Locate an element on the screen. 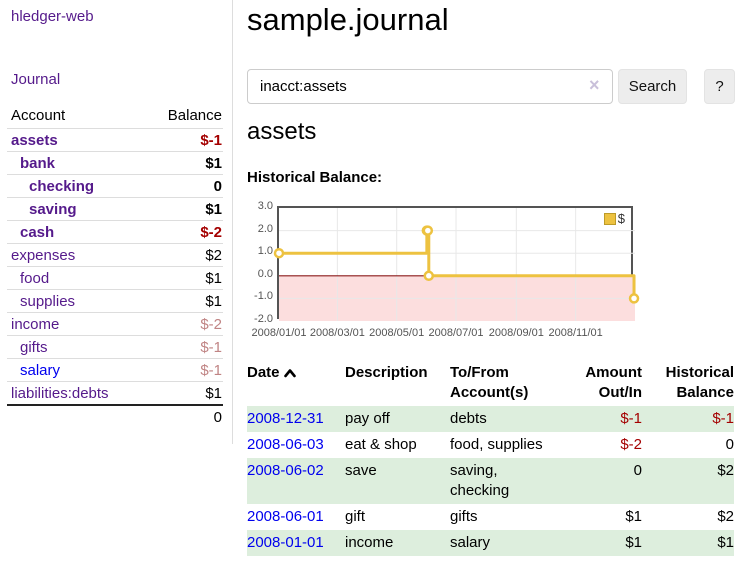 The width and height of the screenshot is (742, 582). transaction-date-link: 2008-06-02 is located at coordinates (285, 470).